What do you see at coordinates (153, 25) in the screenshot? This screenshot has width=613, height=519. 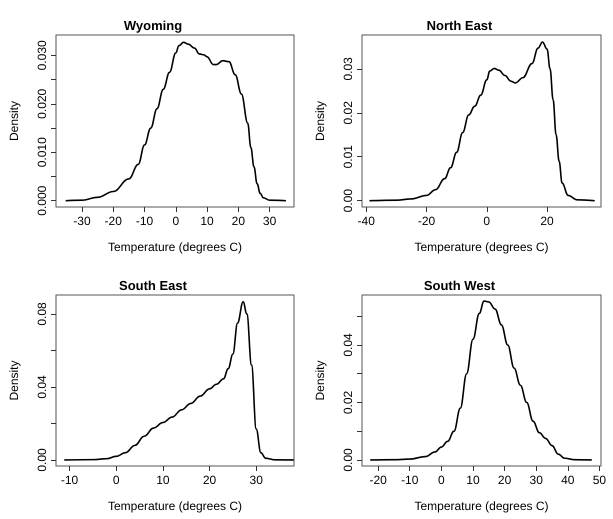 I see `chart-title: Wyoming` at bounding box center [153, 25].